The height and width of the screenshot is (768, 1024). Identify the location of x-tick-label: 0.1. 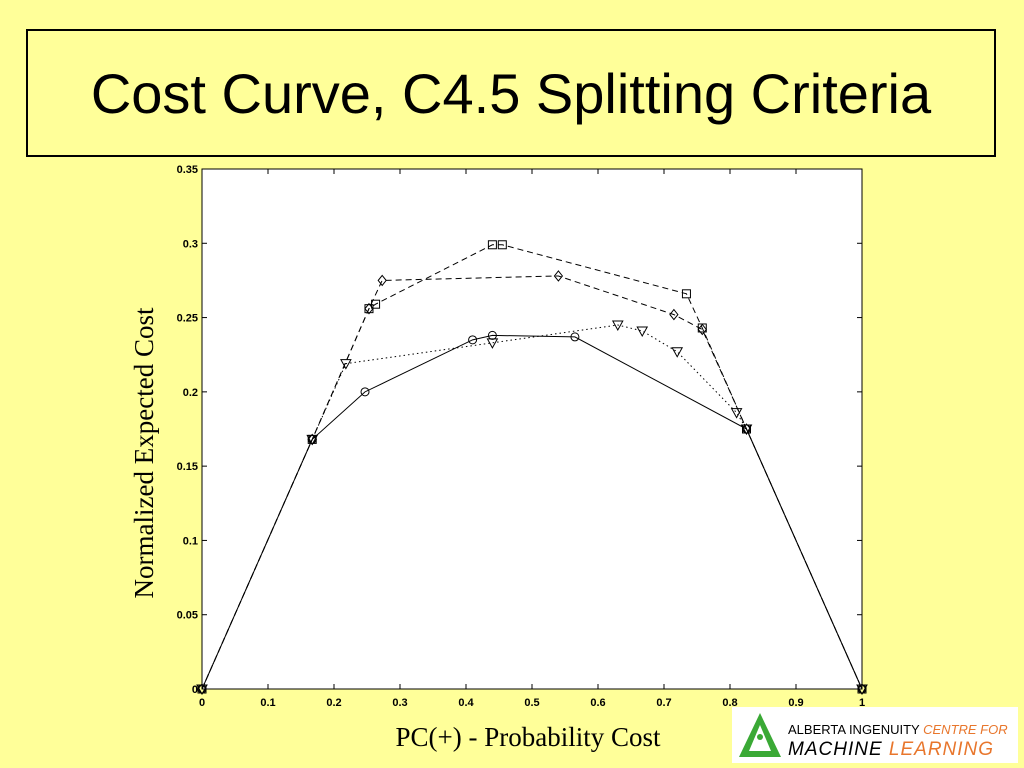
(267, 703).